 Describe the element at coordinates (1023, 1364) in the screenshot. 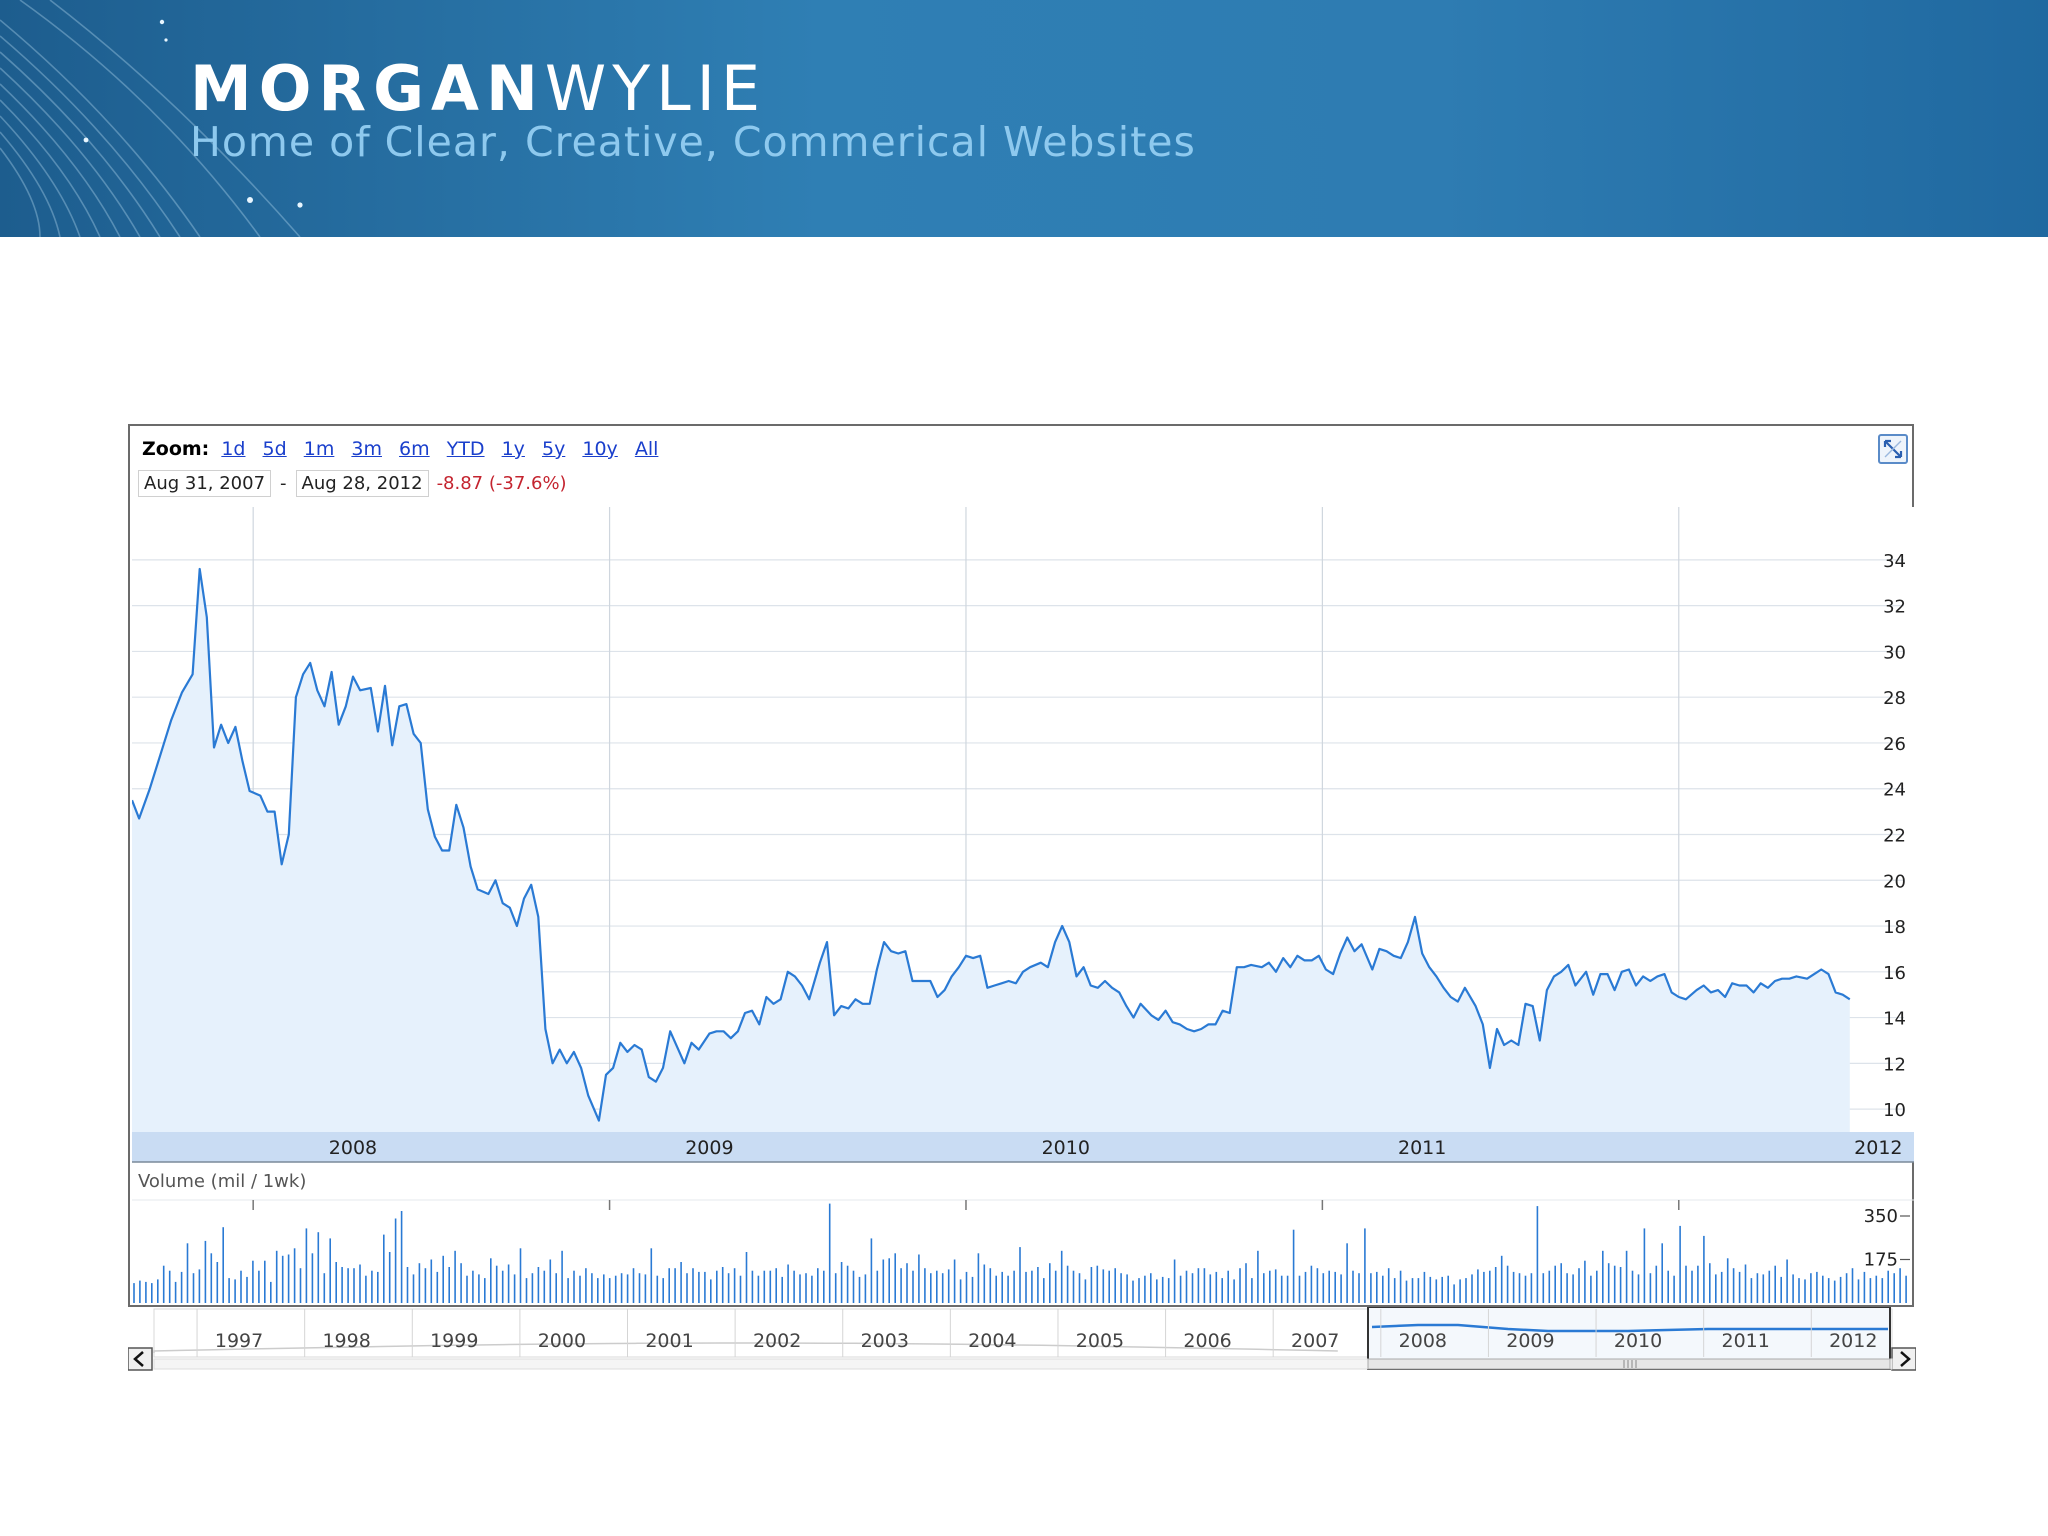

I see `navigator-scrollbar` at that location.